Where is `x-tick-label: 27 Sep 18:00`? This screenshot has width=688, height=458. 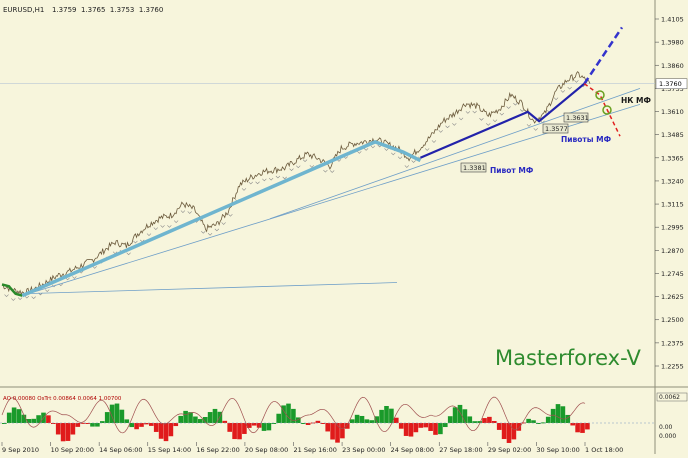 x-tick-label: 27 Sep 18:00 is located at coordinates (460, 450).